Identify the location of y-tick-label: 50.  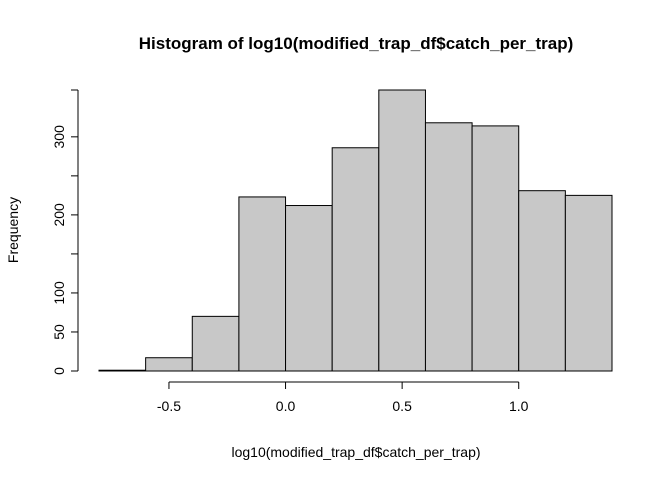
(59, 332).